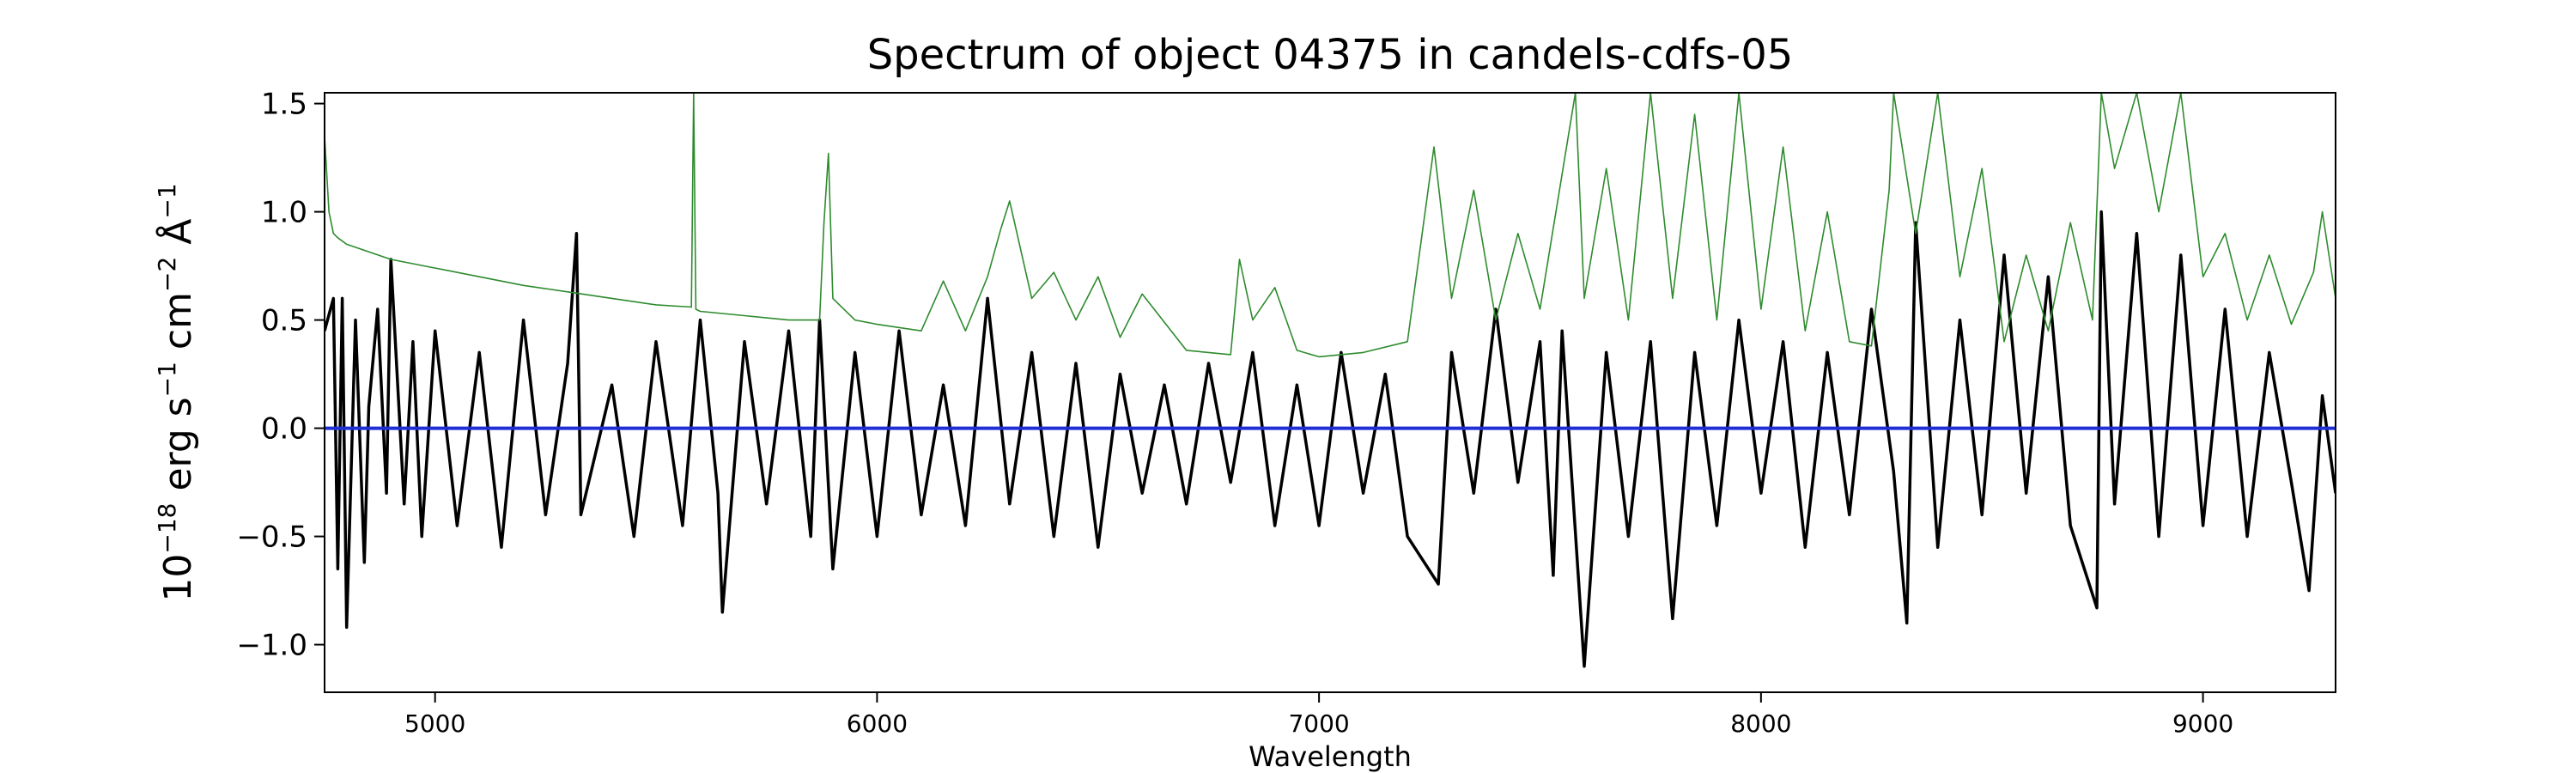 Image resolution: width=2576 pixels, height=773 pixels. I want to click on x-axis: 5000 6000 7000 8000 9000, so click(1319, 715).